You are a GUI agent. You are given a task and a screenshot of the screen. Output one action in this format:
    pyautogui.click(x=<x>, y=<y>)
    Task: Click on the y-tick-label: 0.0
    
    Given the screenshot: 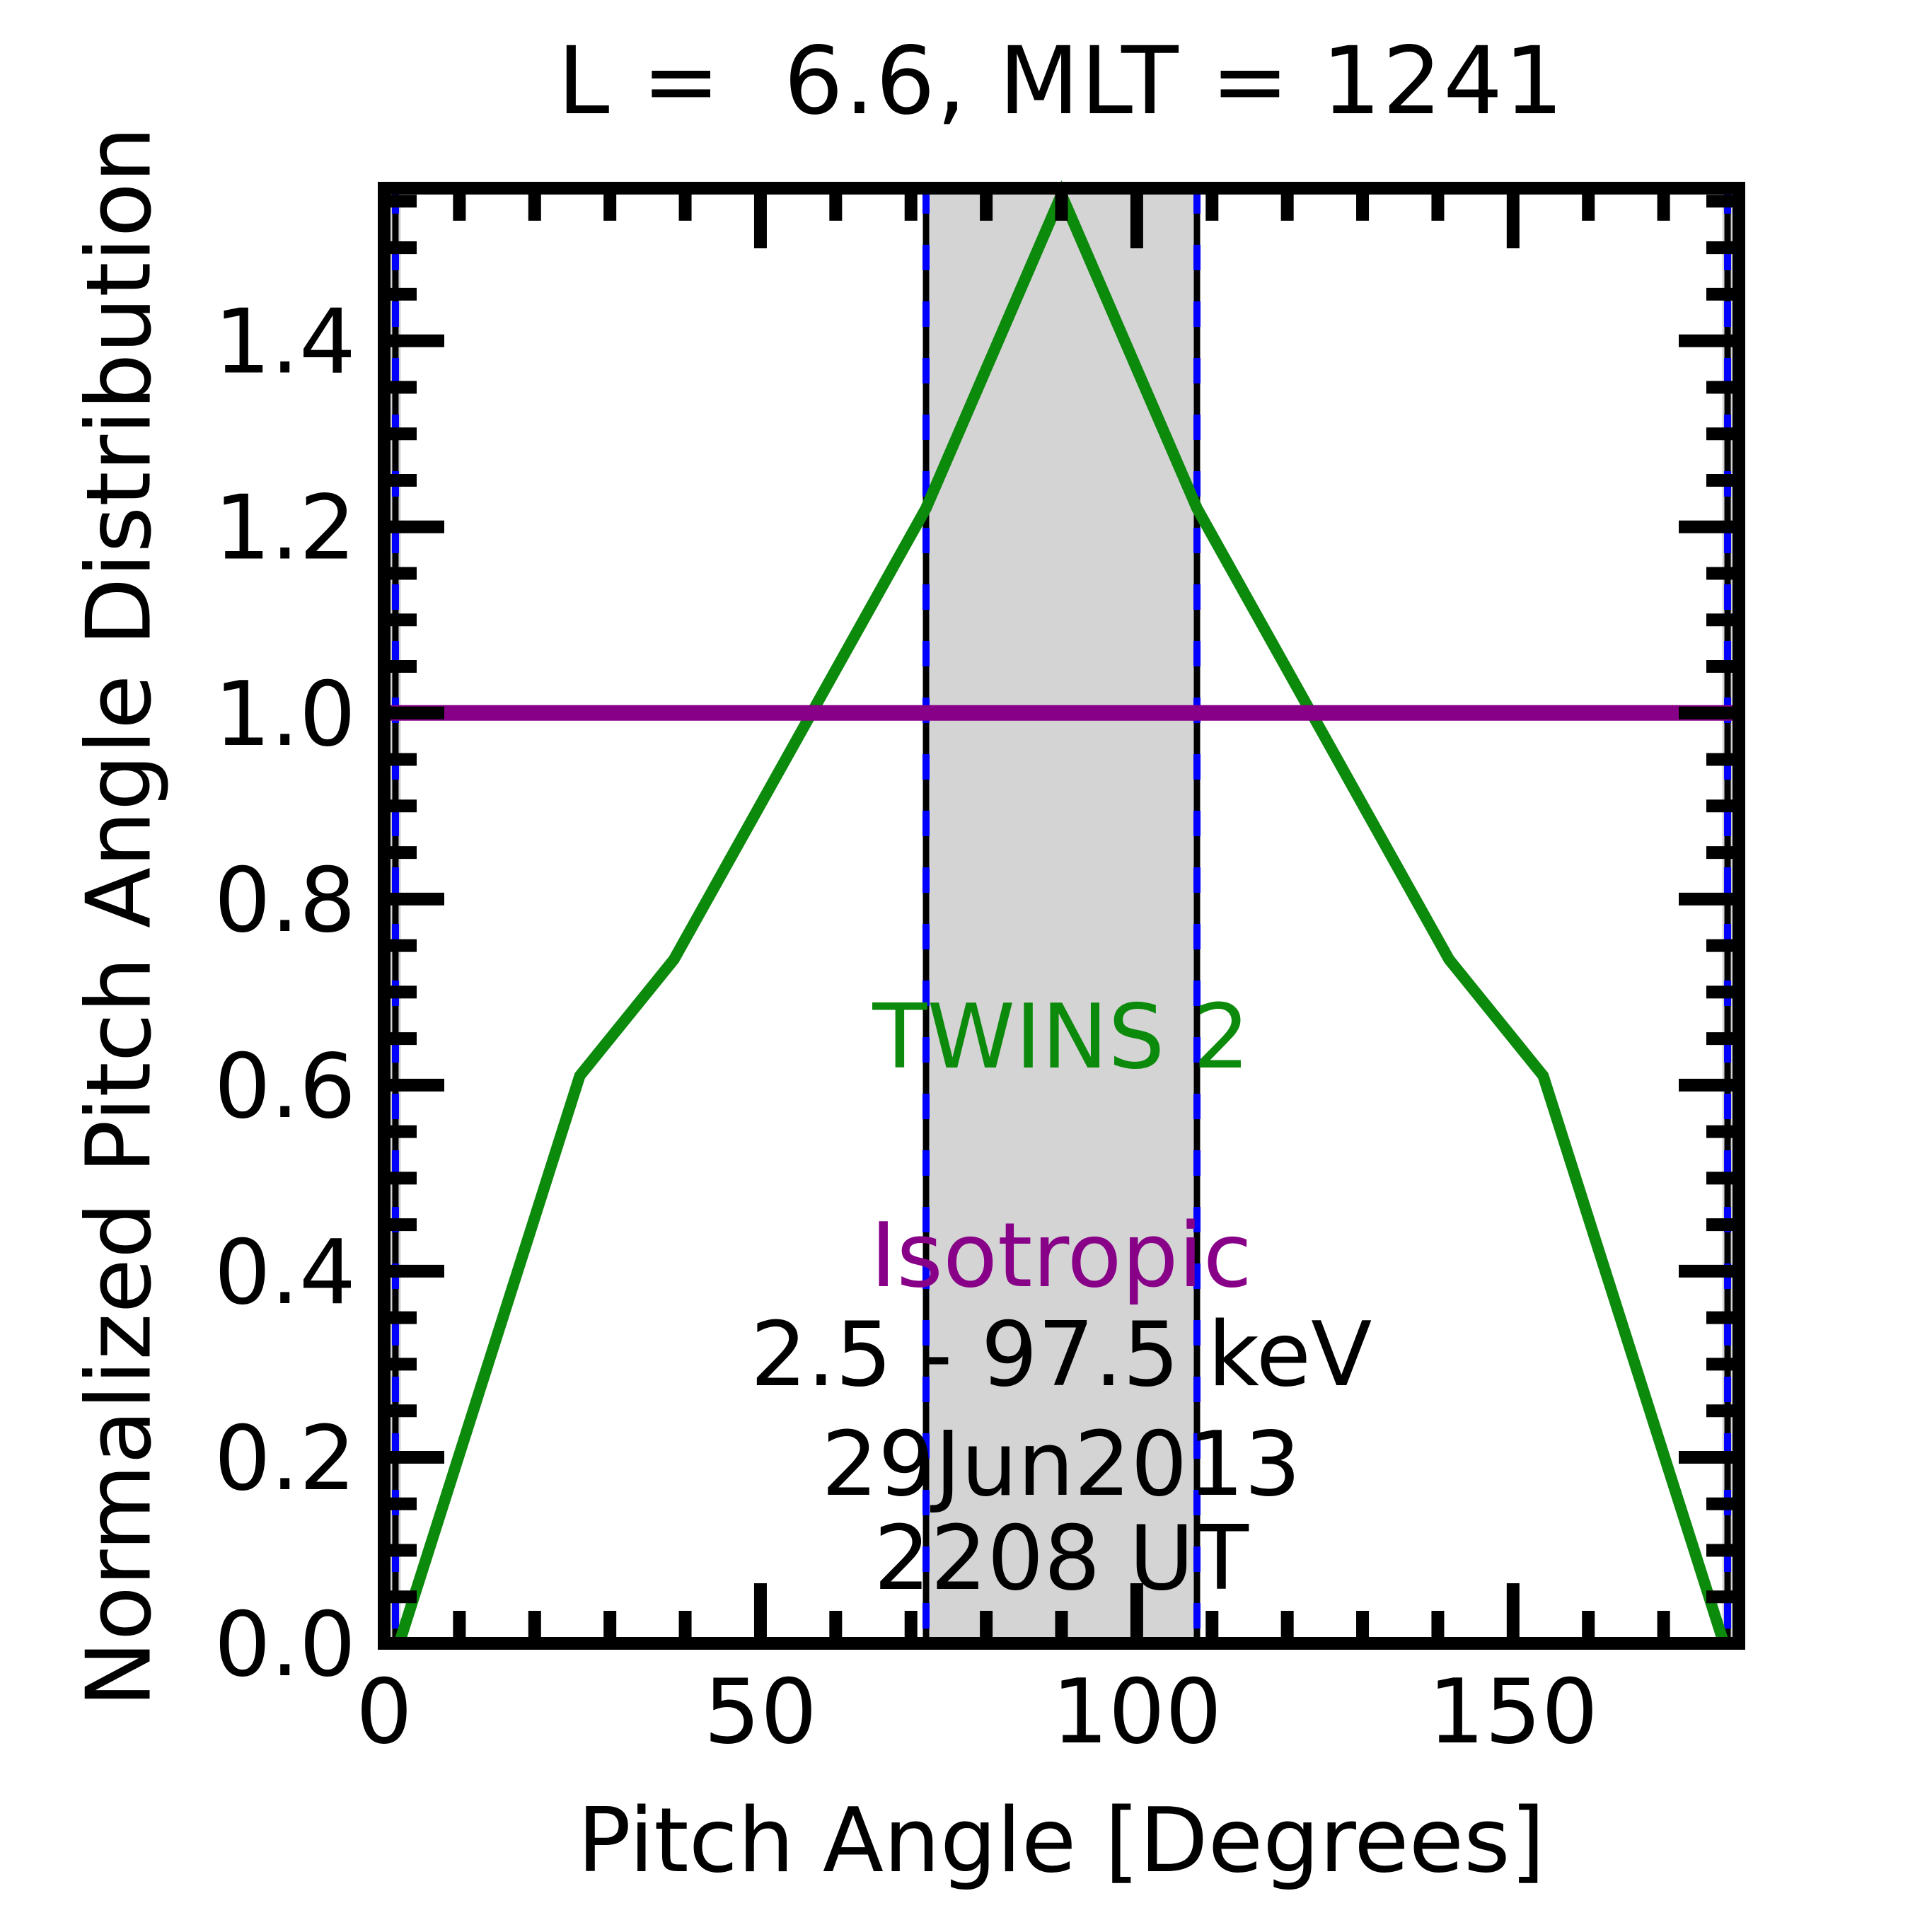 What is the action you would take?
    pyautogui.click(x=285, y=1644)
    